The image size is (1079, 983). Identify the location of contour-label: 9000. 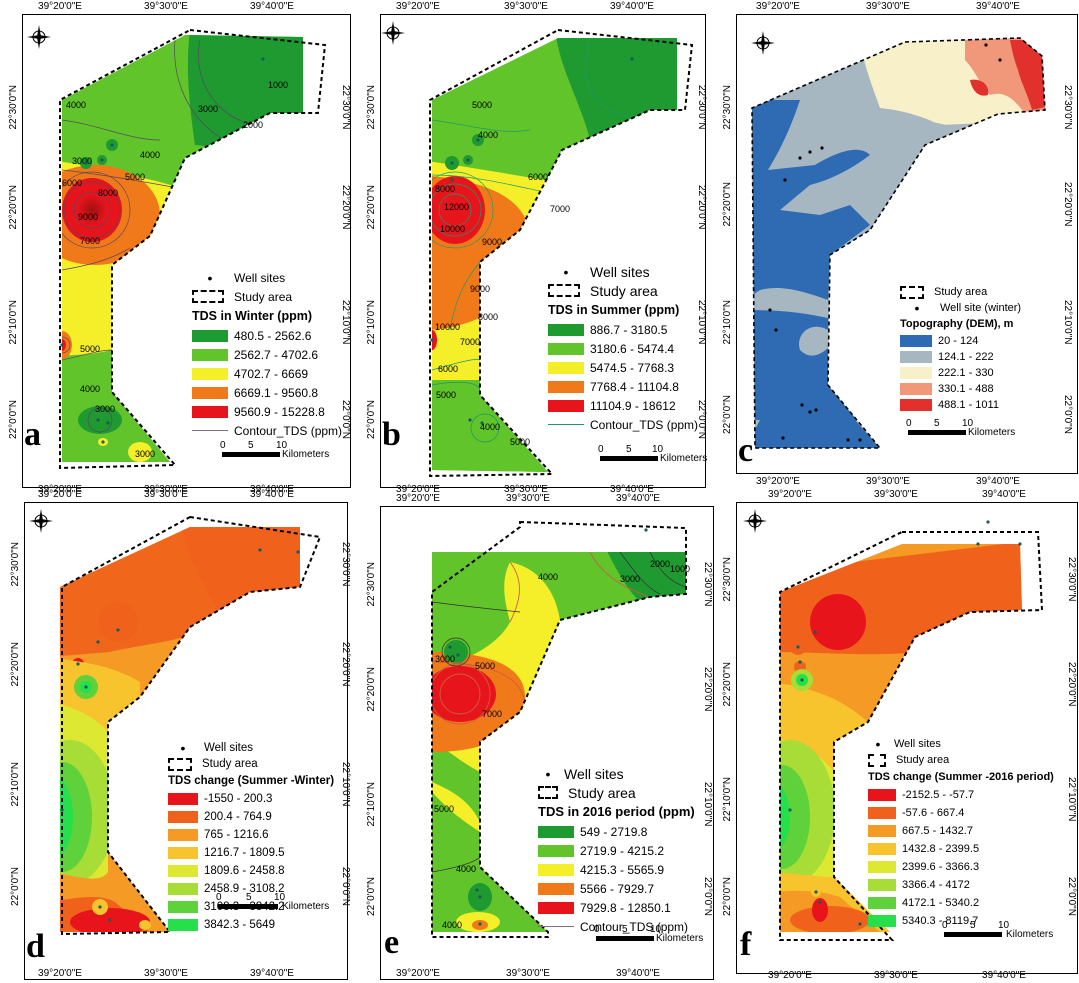
(480, 289).